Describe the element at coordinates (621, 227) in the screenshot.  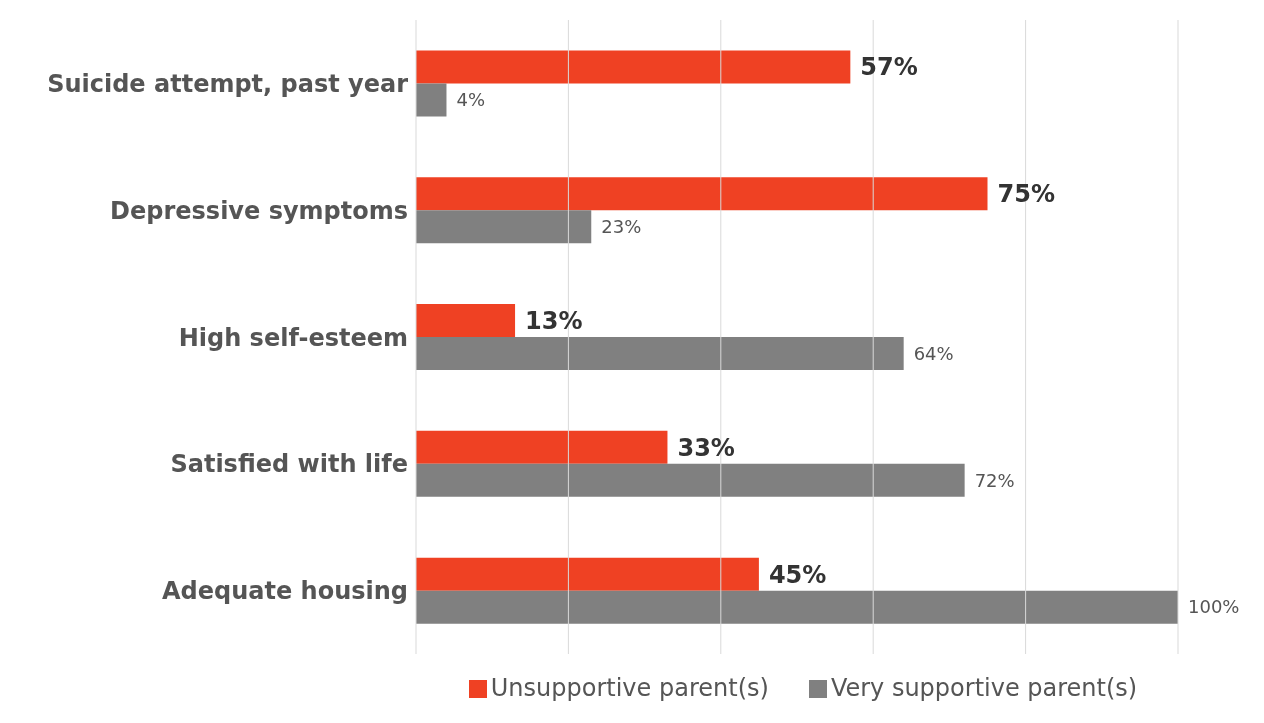
I see `data-label: 23%` at that location.